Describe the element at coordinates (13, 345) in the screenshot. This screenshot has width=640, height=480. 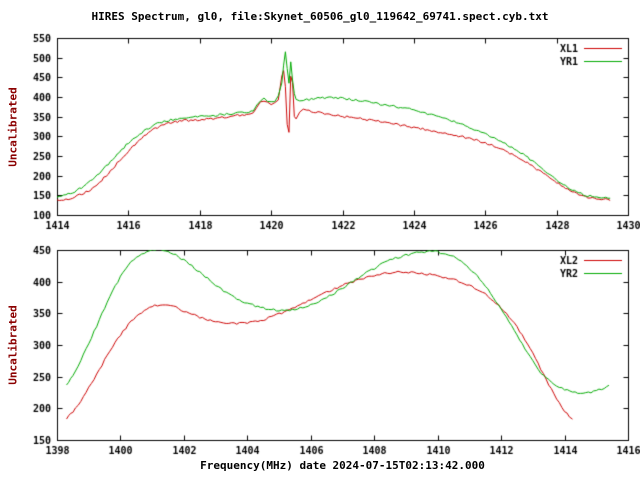
I see `bottom-chart-y-axis-label: Uncalibrated` at that location.